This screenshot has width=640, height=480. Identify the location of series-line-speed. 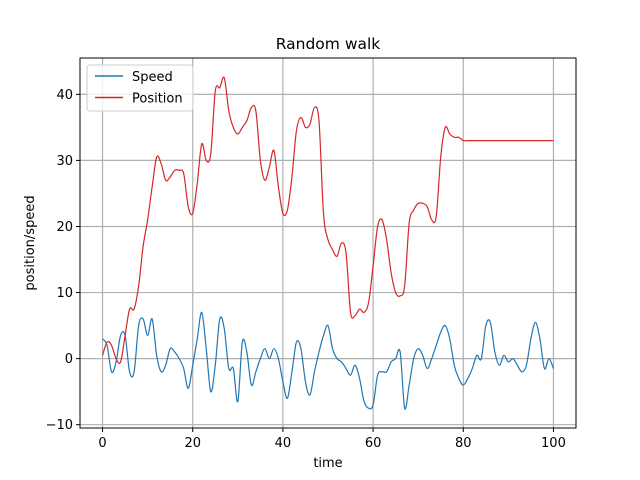
(328, 360).